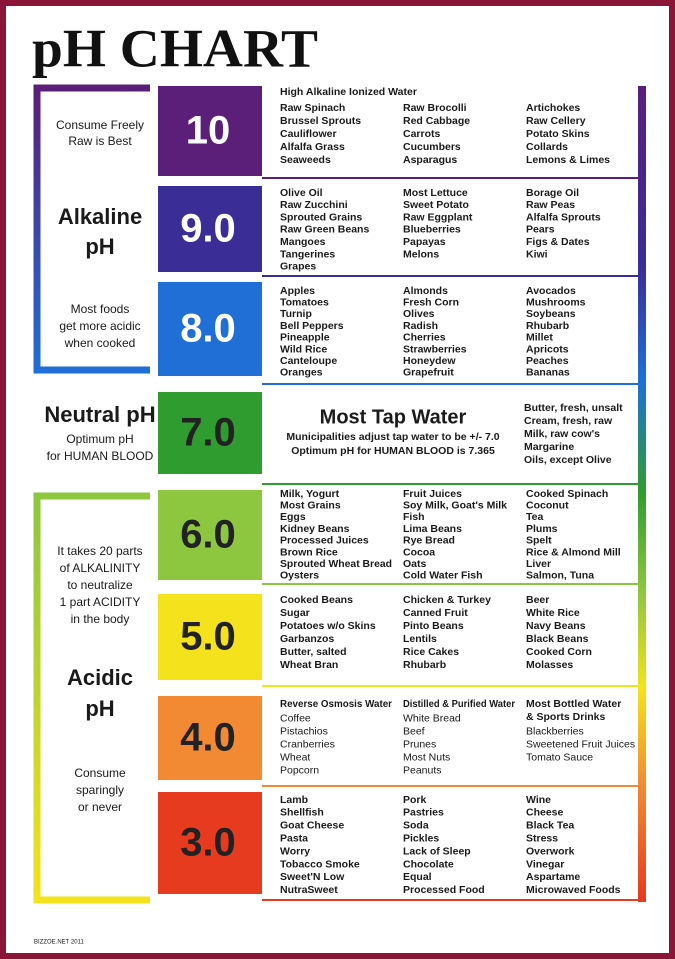 This screenshot has width=675, height=959. Describe the element at coordinates (419, 552) in the screenshot. I see `food-item: Cocoa` at that location.